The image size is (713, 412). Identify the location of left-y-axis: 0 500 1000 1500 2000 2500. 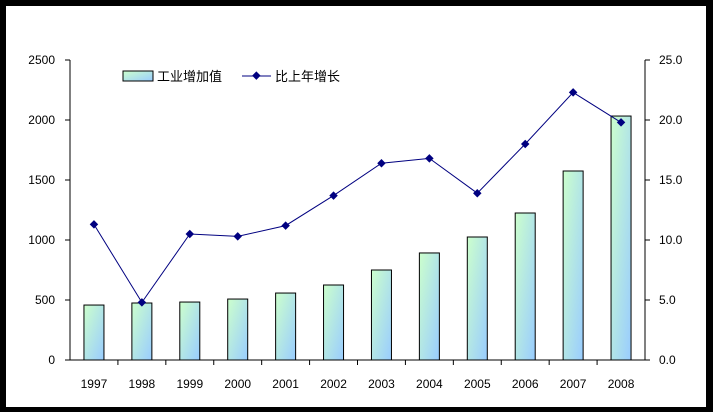
(49, 210).